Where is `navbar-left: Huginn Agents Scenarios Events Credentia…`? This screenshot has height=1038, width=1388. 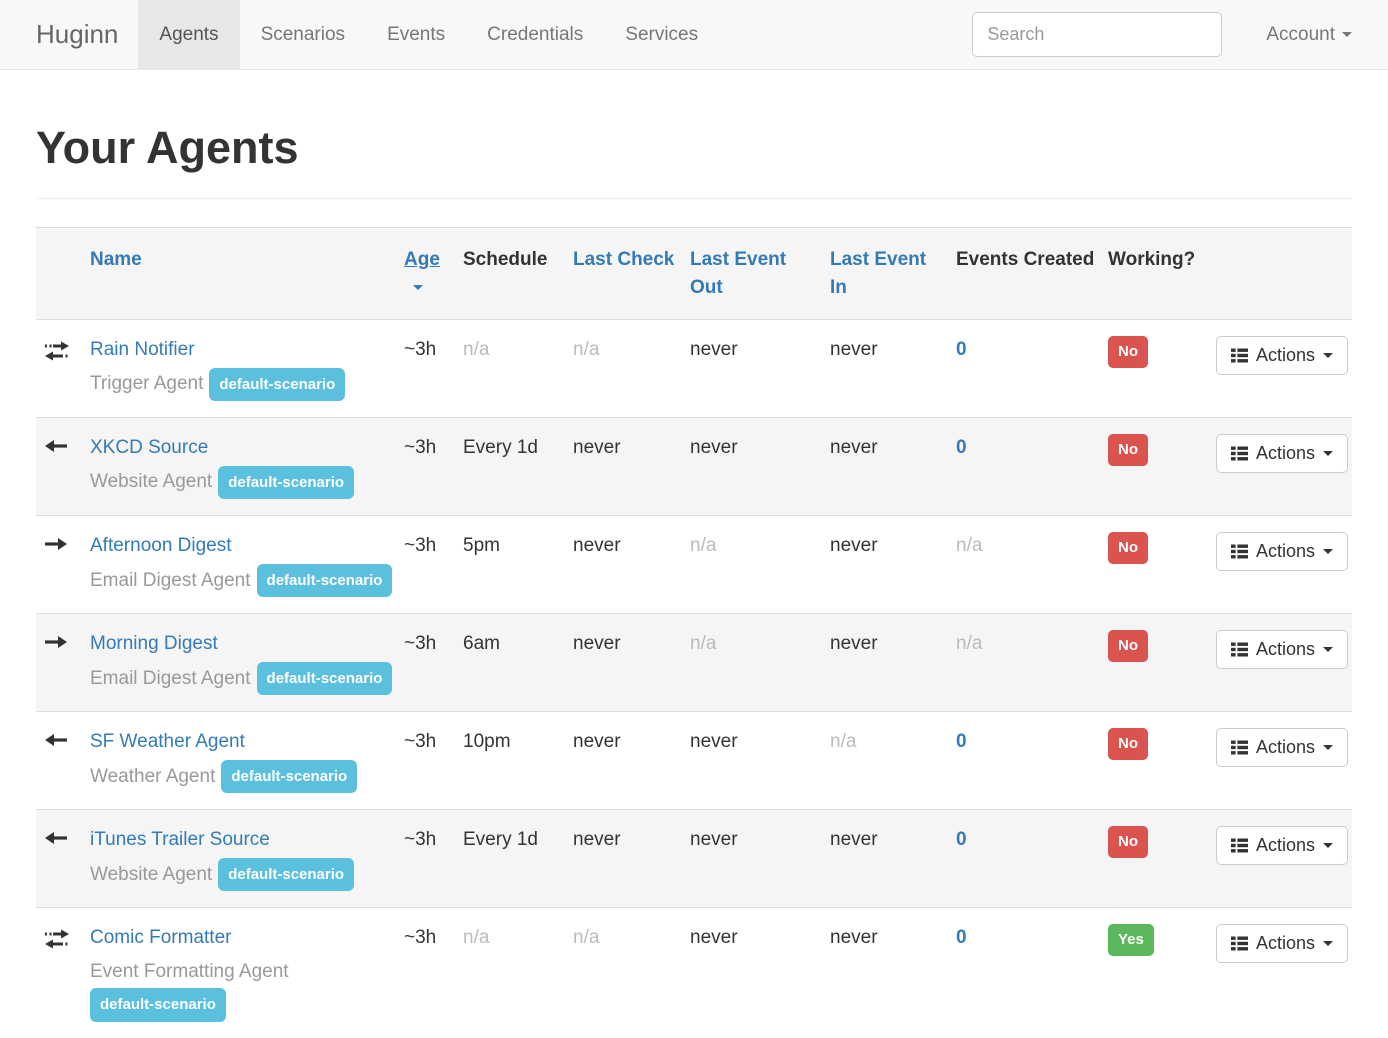
navbar-left: Huginn Agents Scenarios Events Credentia… is located at coordinates (359, 34).